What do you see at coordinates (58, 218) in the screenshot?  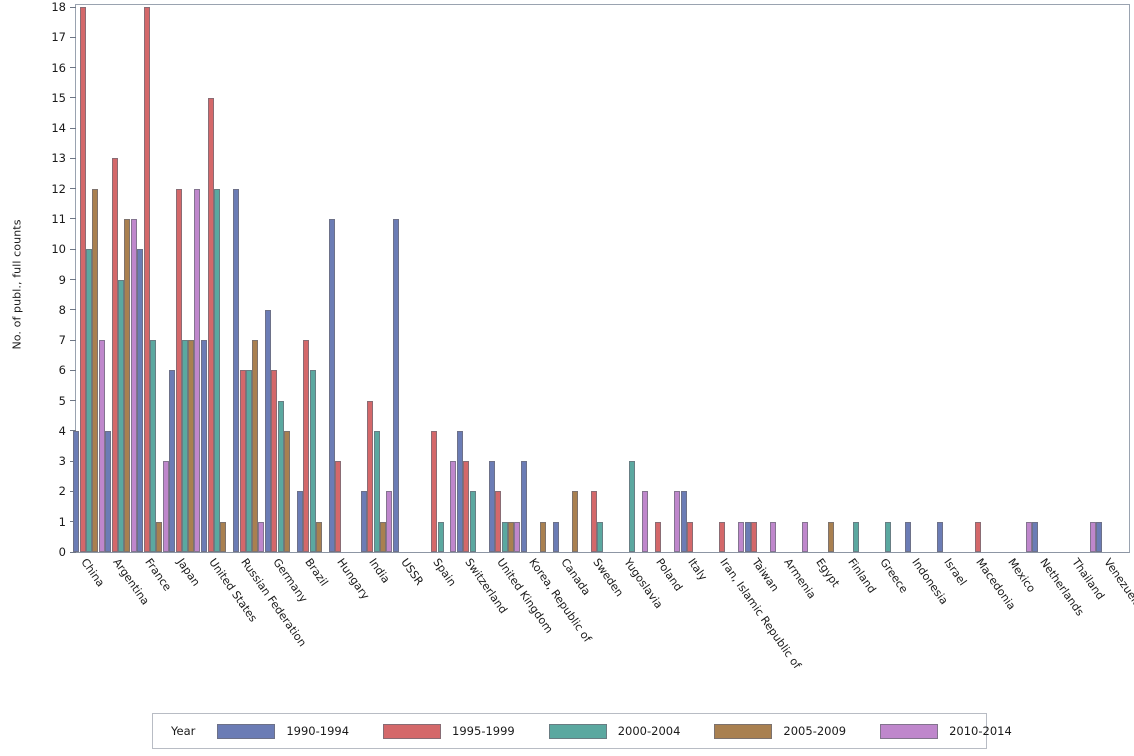 I see `y-tick-label: 11` at bounding box center [58, 218].